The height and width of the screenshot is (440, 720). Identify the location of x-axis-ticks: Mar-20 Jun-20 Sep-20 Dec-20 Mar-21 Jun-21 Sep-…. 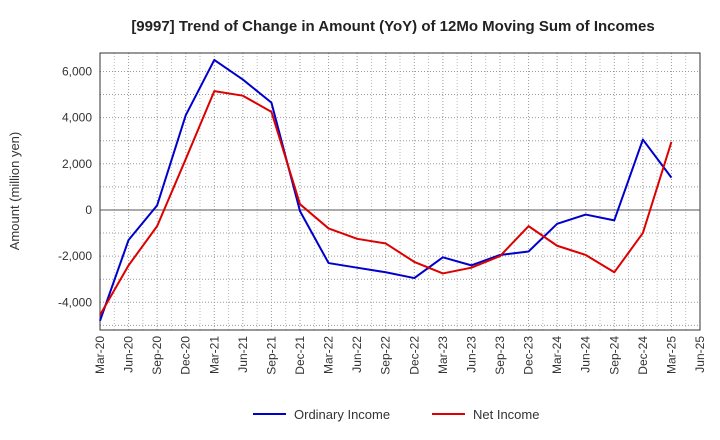
(400, 355).